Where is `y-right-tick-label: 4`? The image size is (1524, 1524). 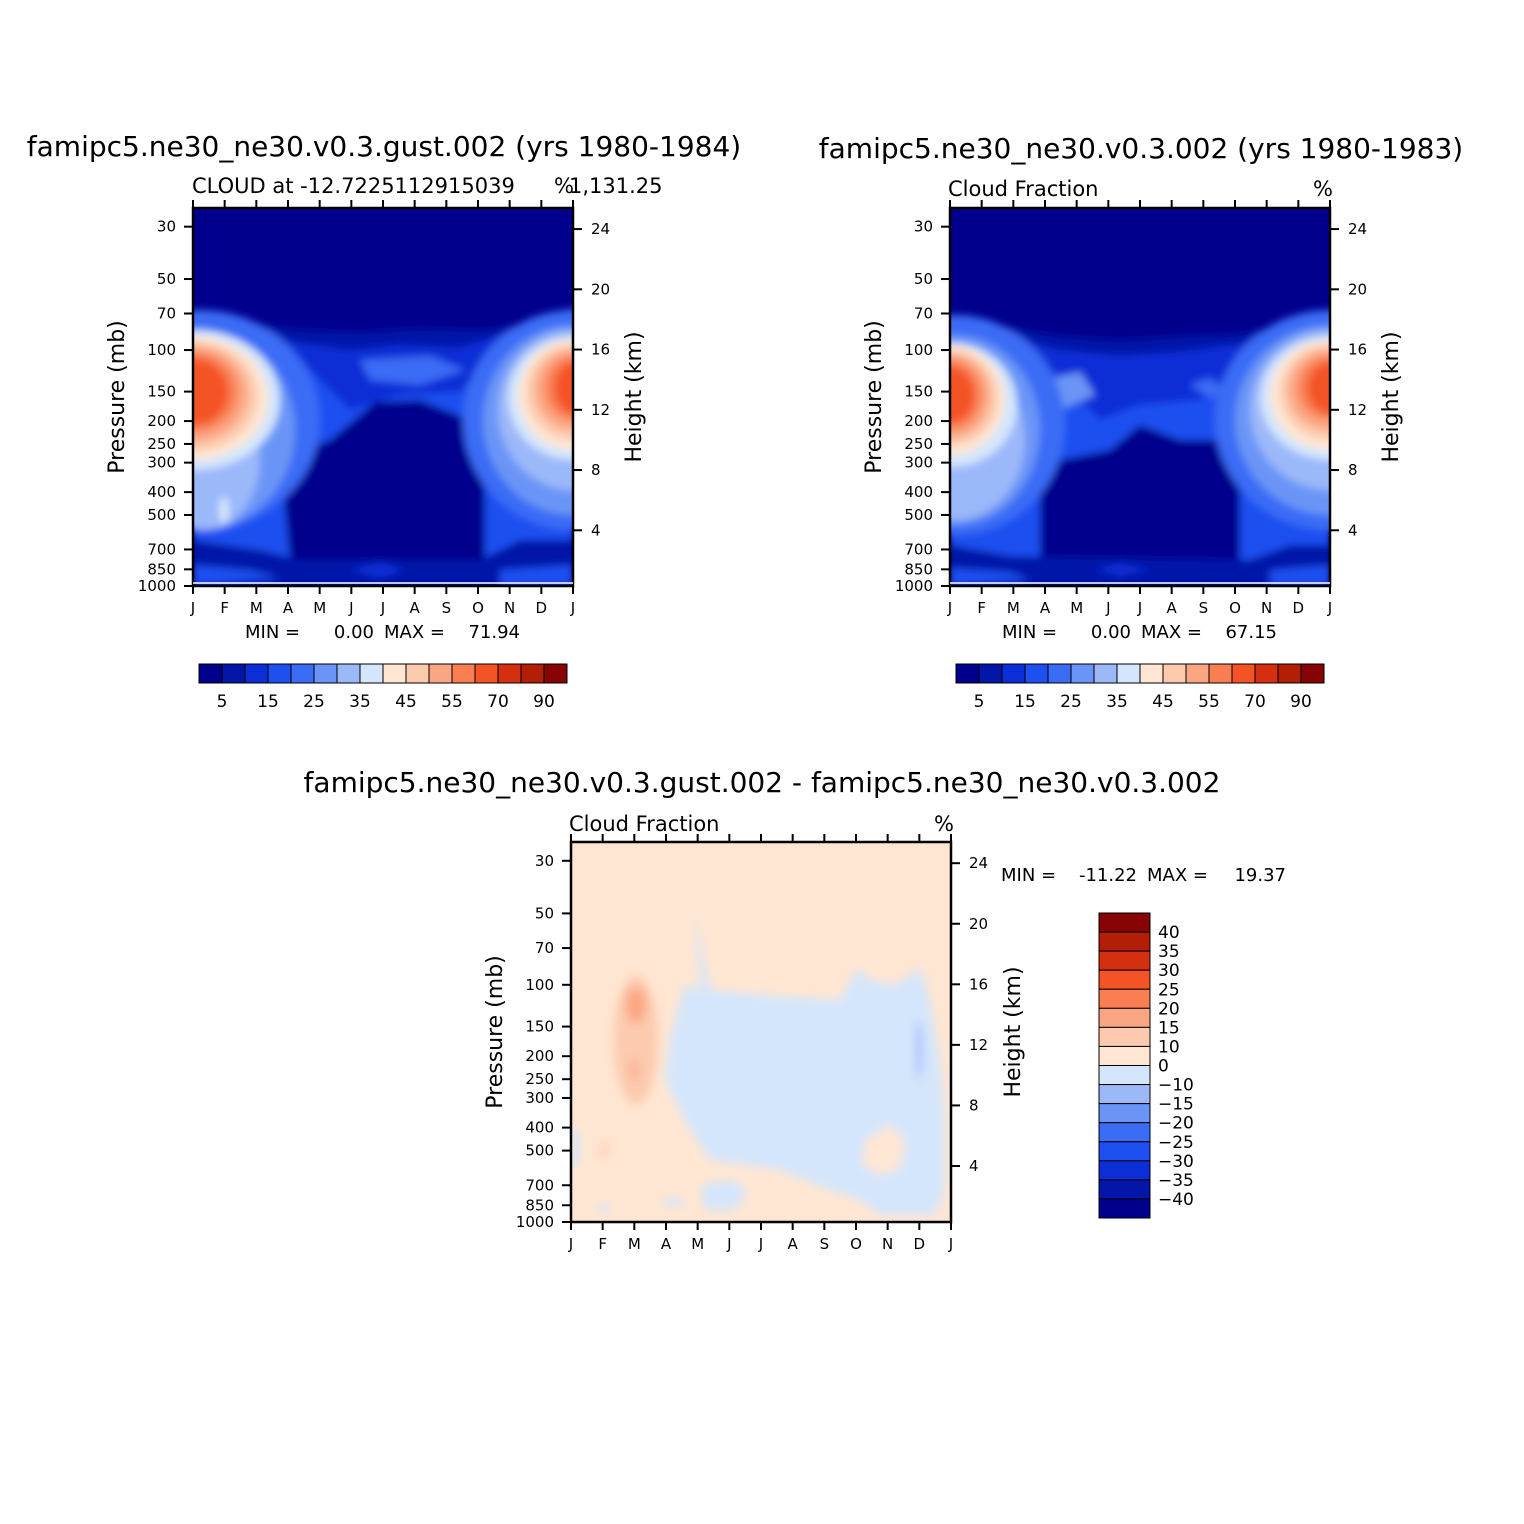
y-right-tick-label: 4 is located at coordinates (596, 530).